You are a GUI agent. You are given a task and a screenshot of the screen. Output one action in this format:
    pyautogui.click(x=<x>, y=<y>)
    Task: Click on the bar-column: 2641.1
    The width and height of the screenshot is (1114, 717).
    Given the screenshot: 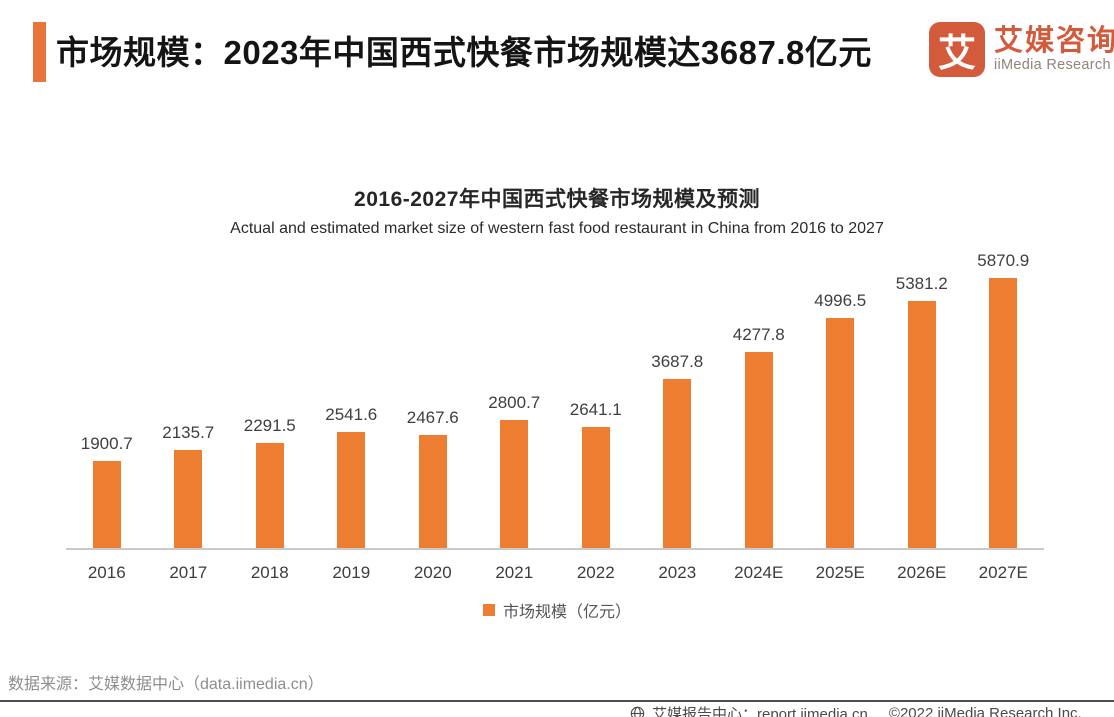 What is the action you would take?
    pyautogui.click(x=596, y=413)
    